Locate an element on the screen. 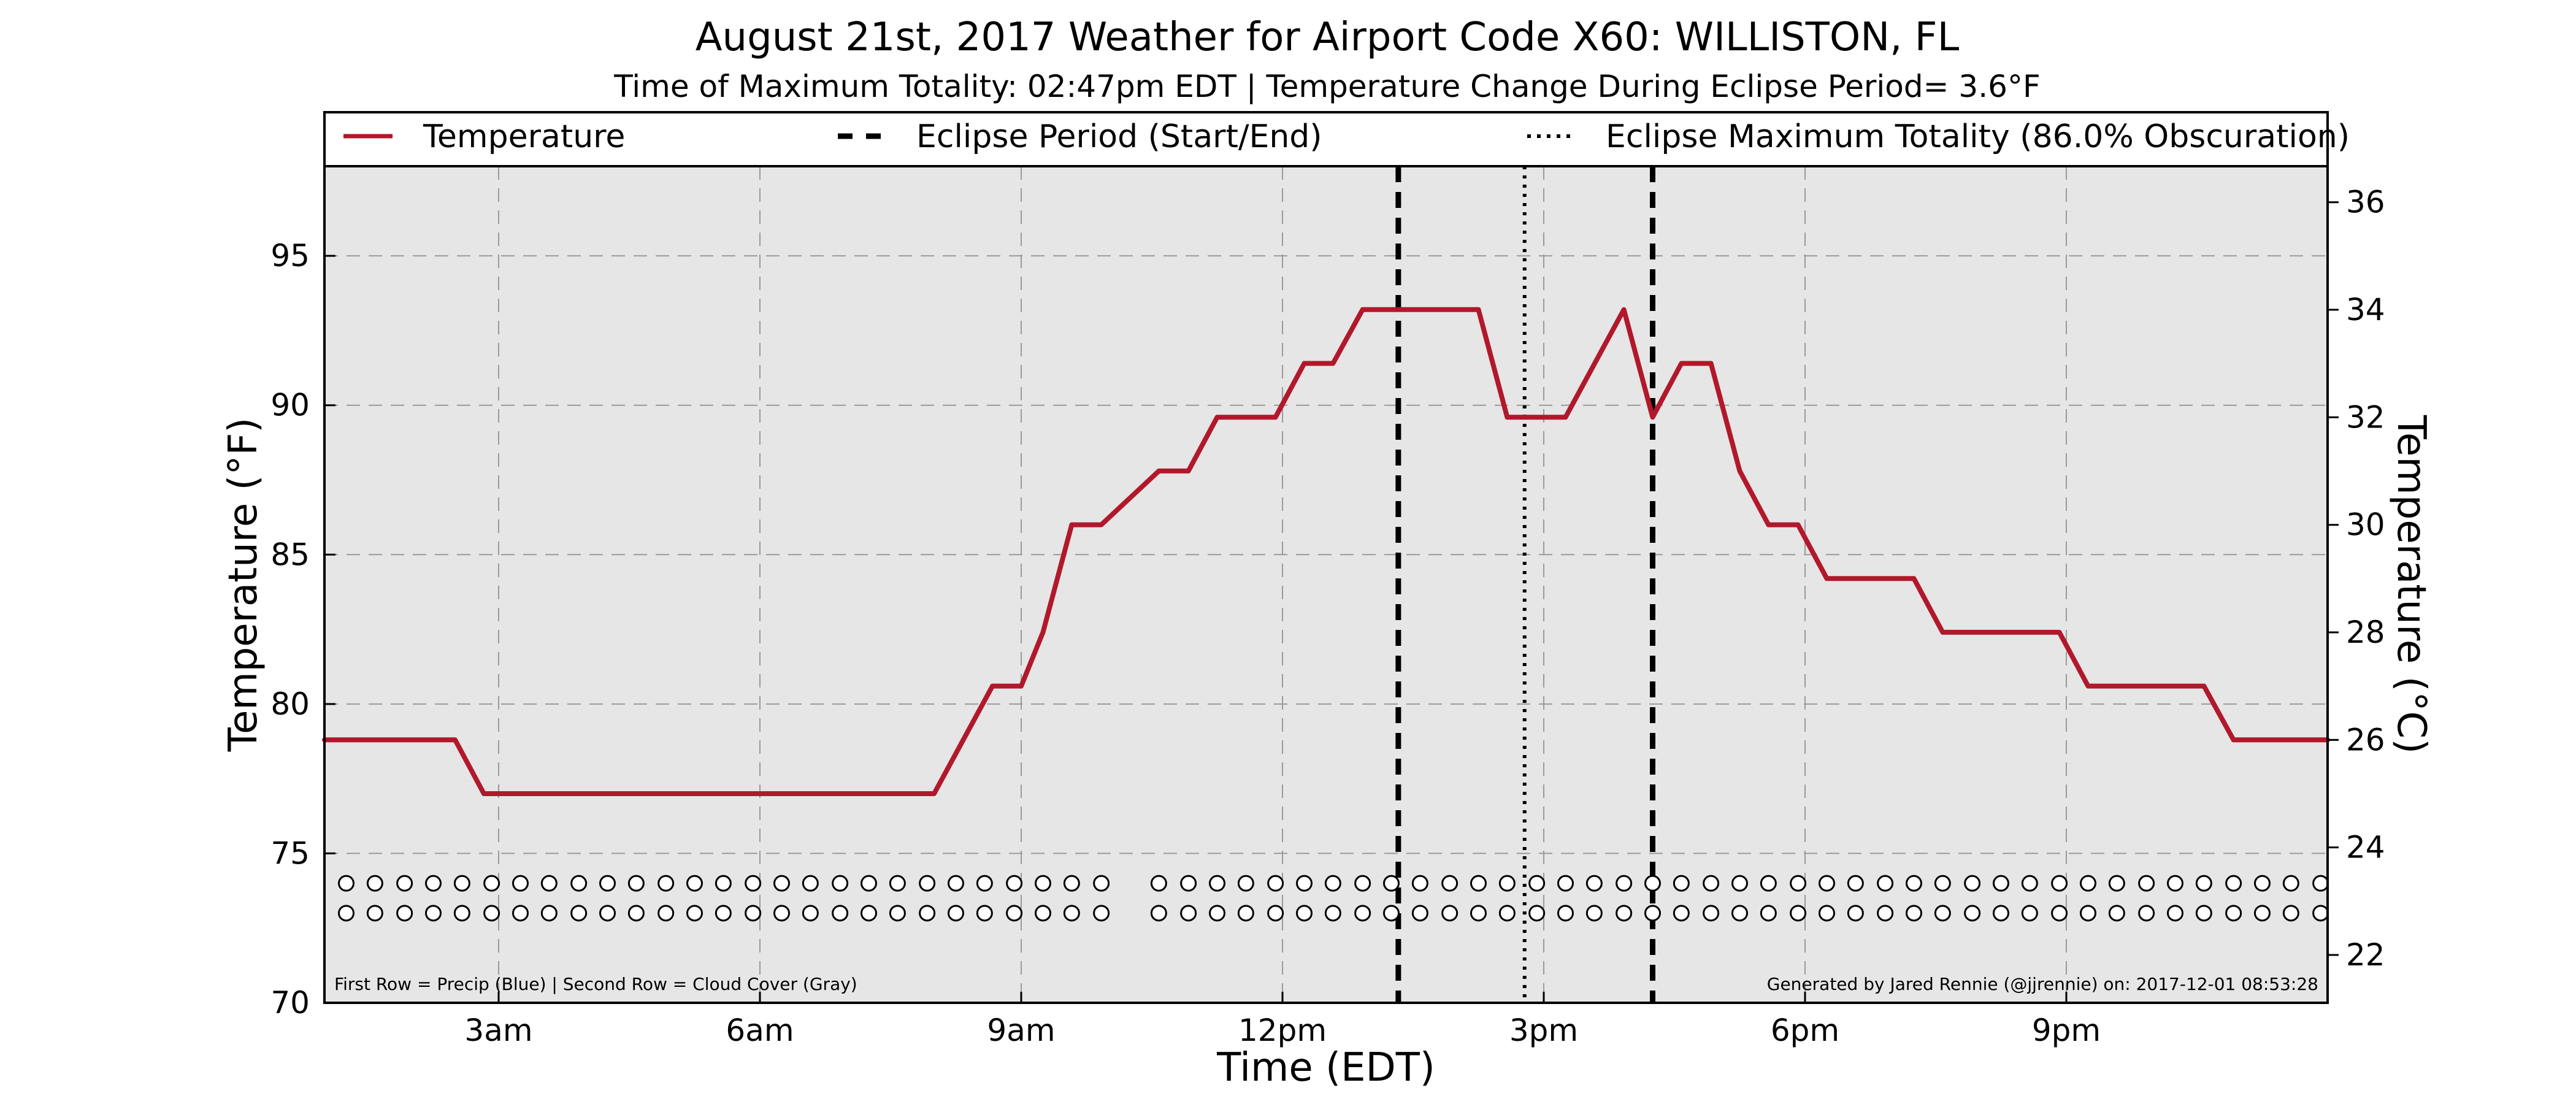 This screenshot has height=1104, width=2576. y-tick-label-right: 24 is located at coordinates (2365, 847).